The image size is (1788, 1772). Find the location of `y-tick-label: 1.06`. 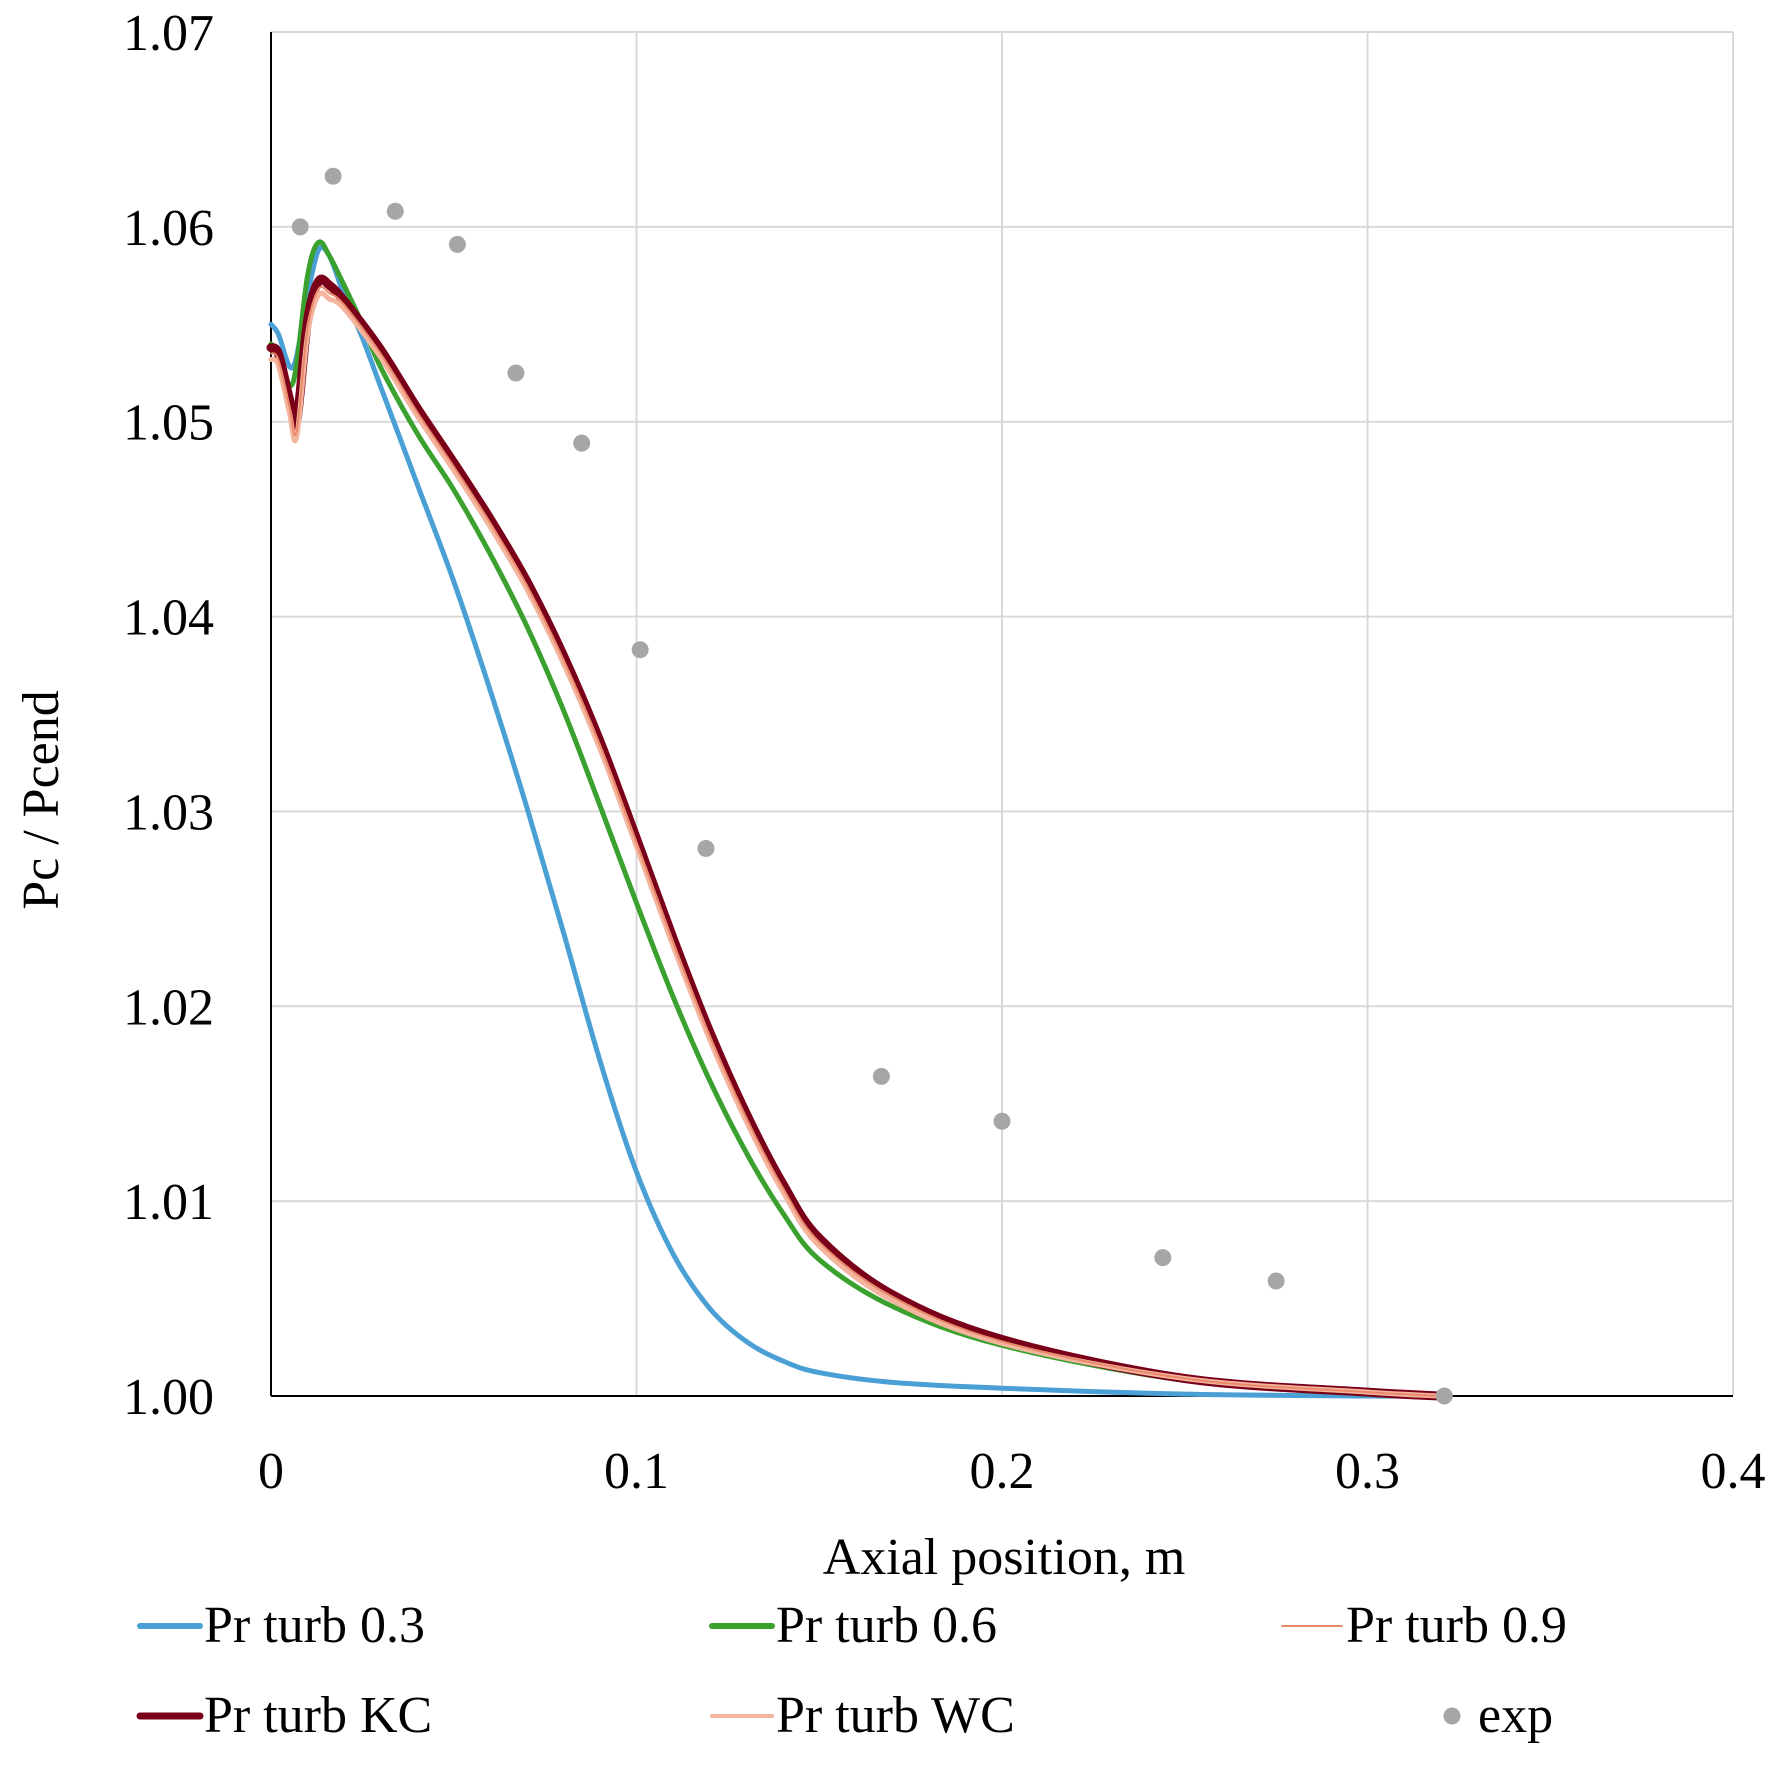

y-tick-label: 1.06 is located at coordinates (168, 228).